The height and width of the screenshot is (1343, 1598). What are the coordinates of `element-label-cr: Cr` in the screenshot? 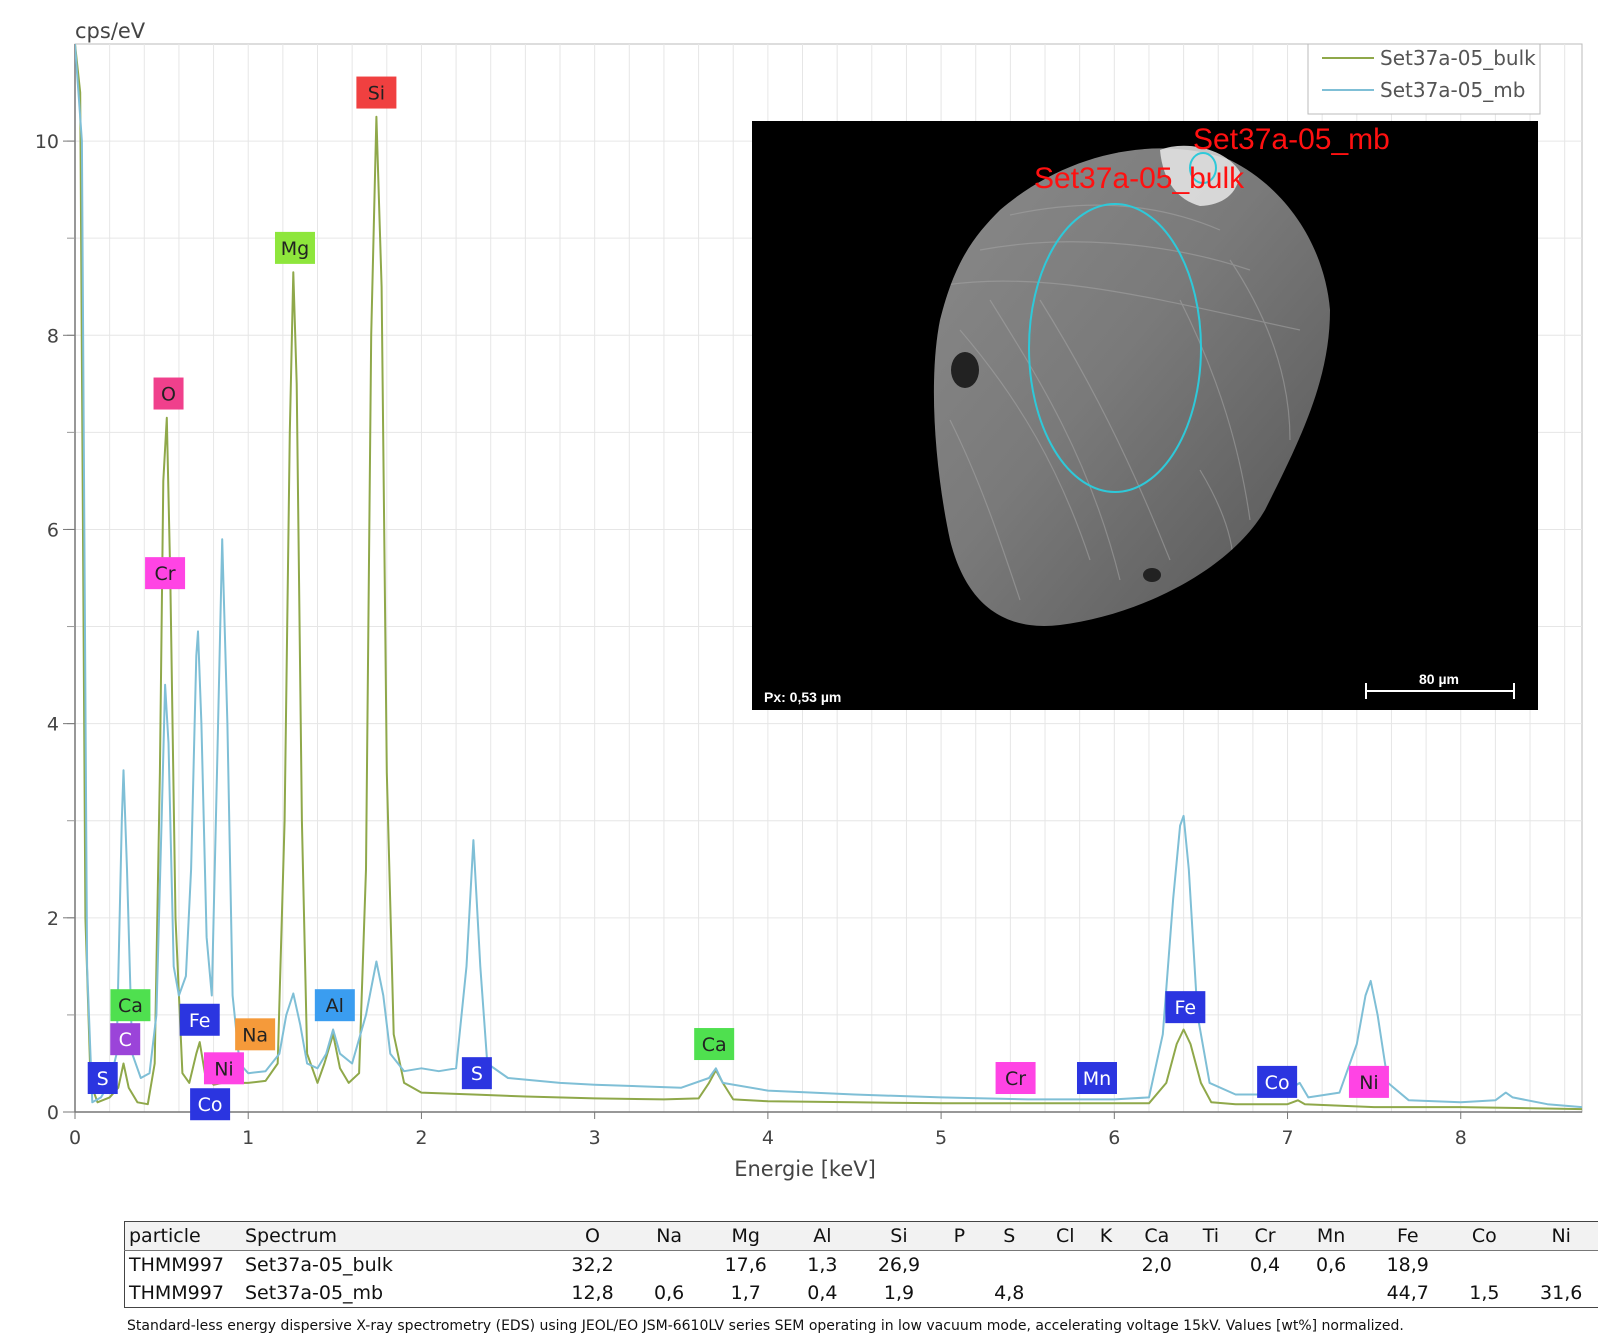 It's located at (165, 573).